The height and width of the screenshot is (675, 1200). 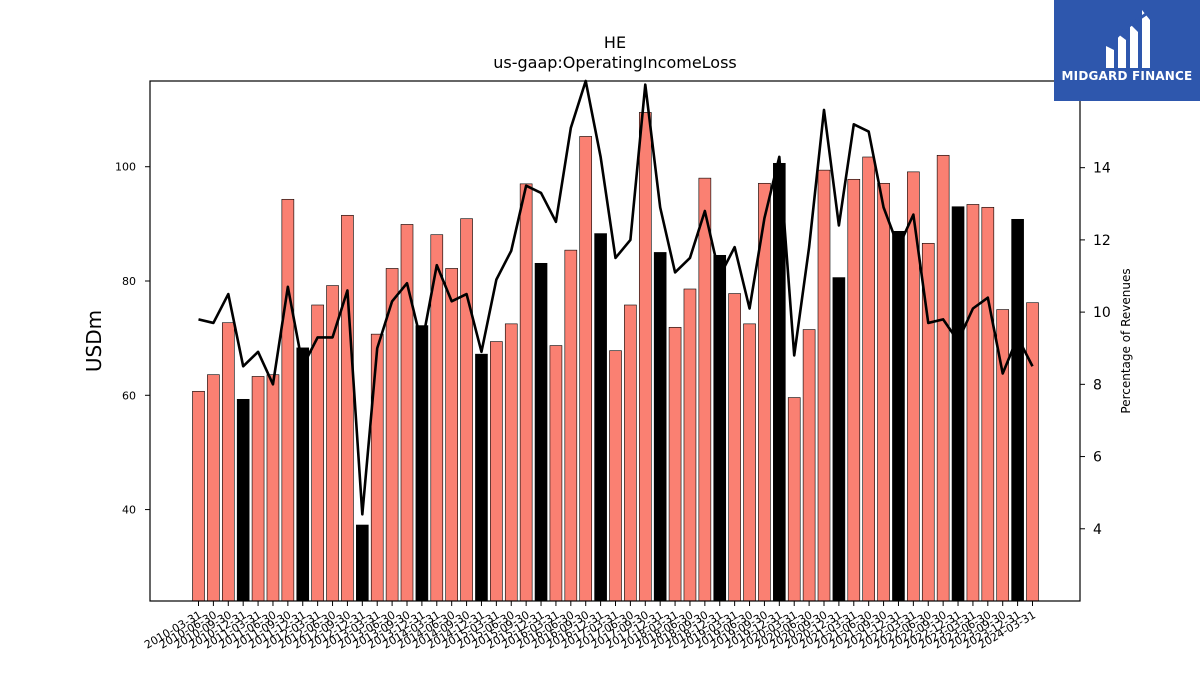 I want to click on y2-tick-label: 4, so click(x=1097, y=530).